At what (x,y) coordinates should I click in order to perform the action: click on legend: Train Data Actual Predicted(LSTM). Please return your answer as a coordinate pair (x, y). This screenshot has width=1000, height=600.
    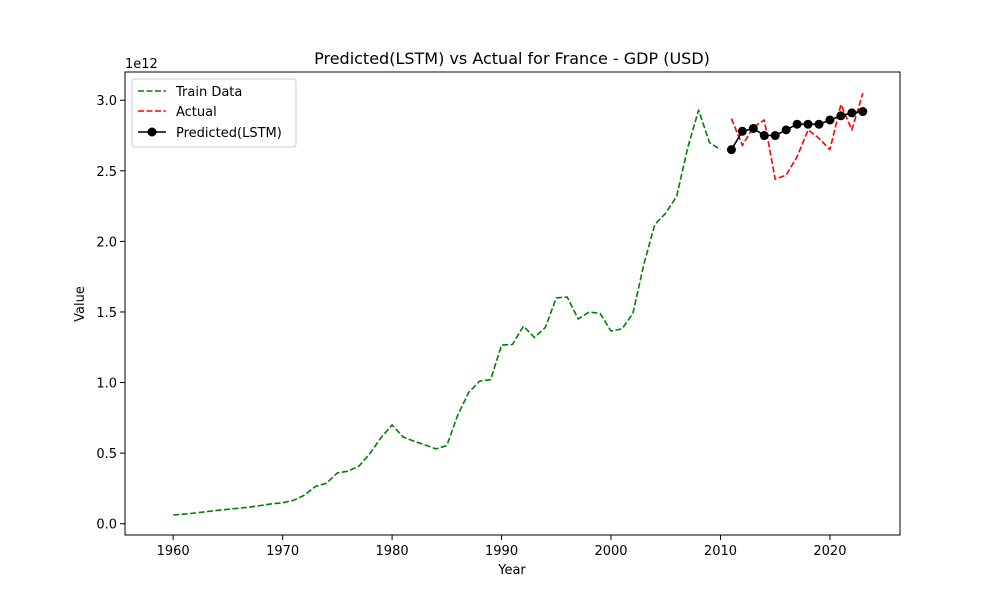
    Looking at the image, I should click on (214, 113).